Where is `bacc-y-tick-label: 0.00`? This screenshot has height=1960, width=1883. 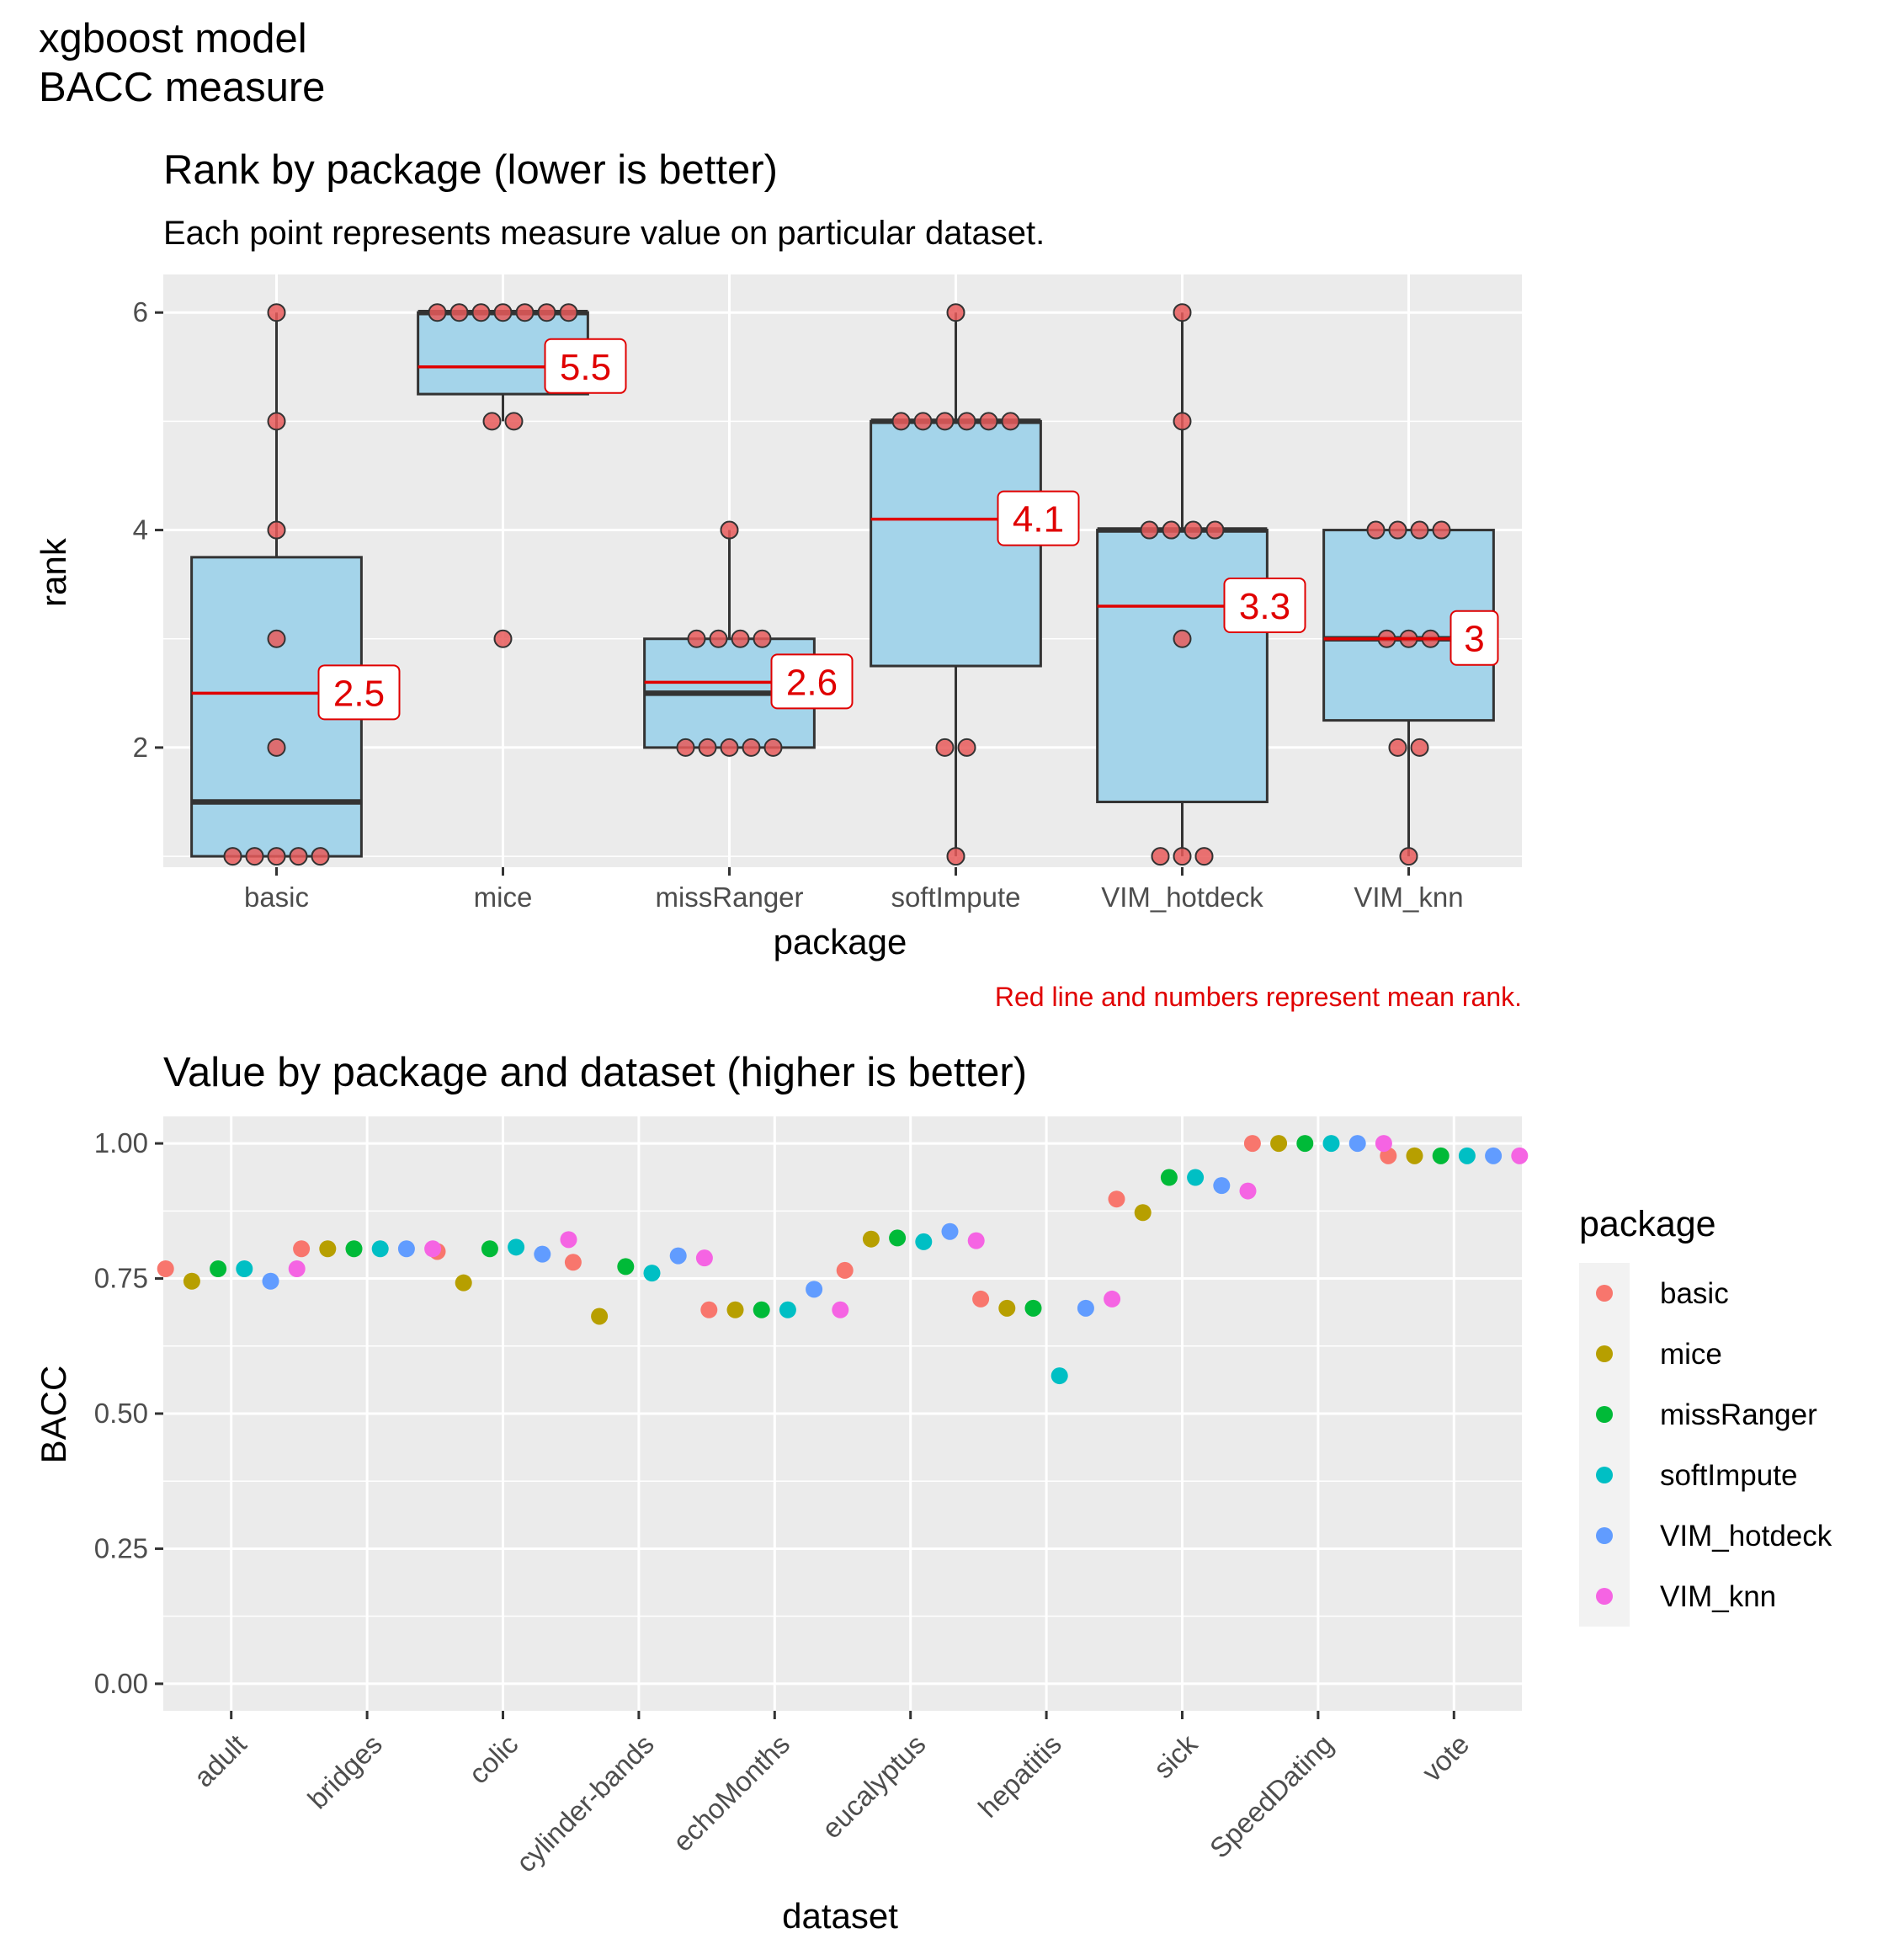
bacc-y-tick-label: 0.00 is located at coordinates (121, 1683).